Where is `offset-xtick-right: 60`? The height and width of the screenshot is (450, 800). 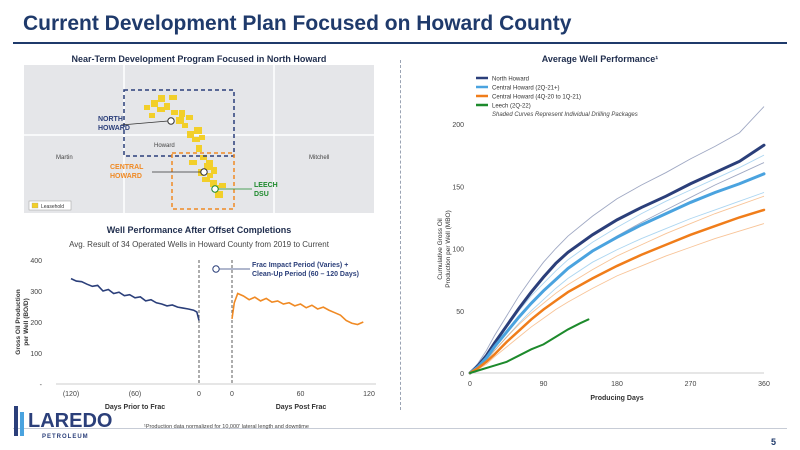 offset-xtick-right: 60 is located at coordinates (301, 394).